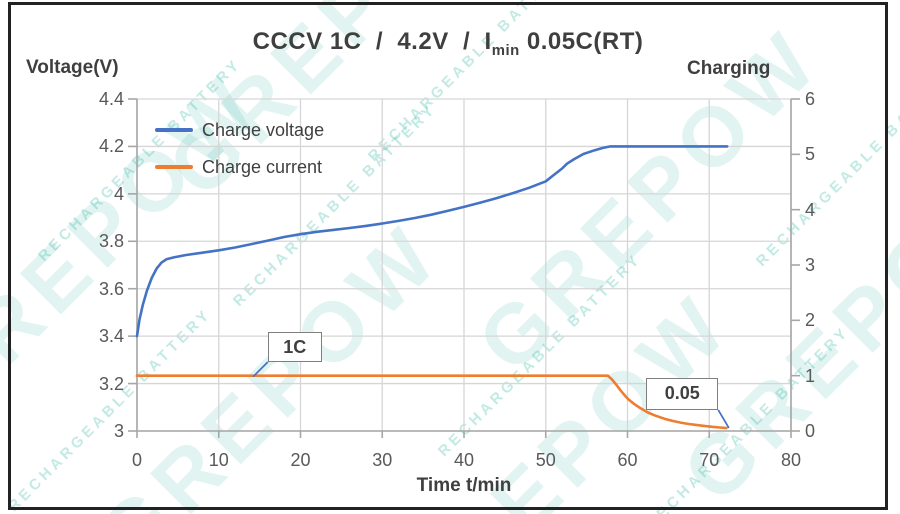 The width and height of the screenshot is (900, 514). What do you see at coordinates (218, 460) in the screenshot?
I see `x-axis-tick-label: 10` at bounding box center [218, 460].